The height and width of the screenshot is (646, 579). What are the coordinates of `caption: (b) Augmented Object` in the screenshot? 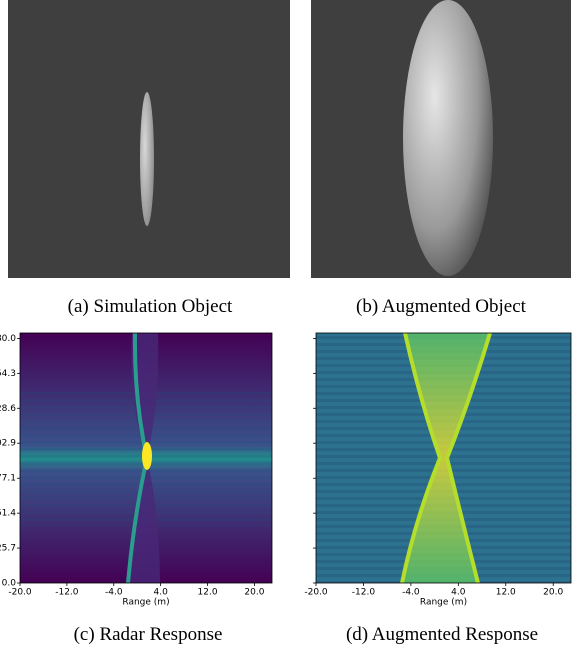 It's located at (441, 306).